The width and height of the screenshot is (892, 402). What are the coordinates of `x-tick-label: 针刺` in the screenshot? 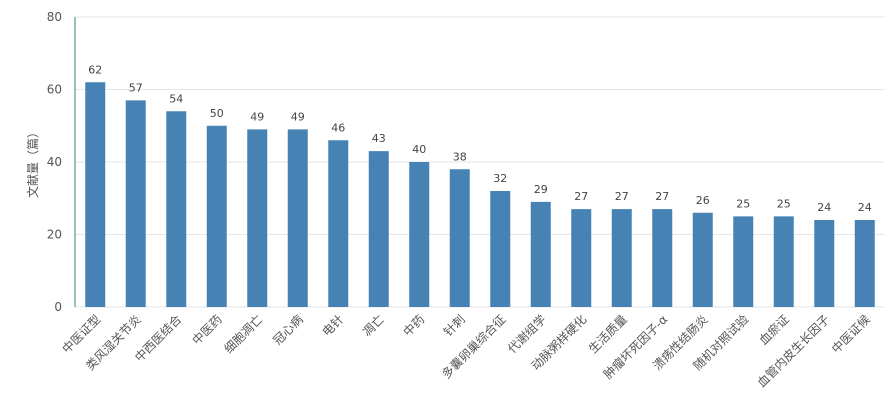 It's located at (454, 326).